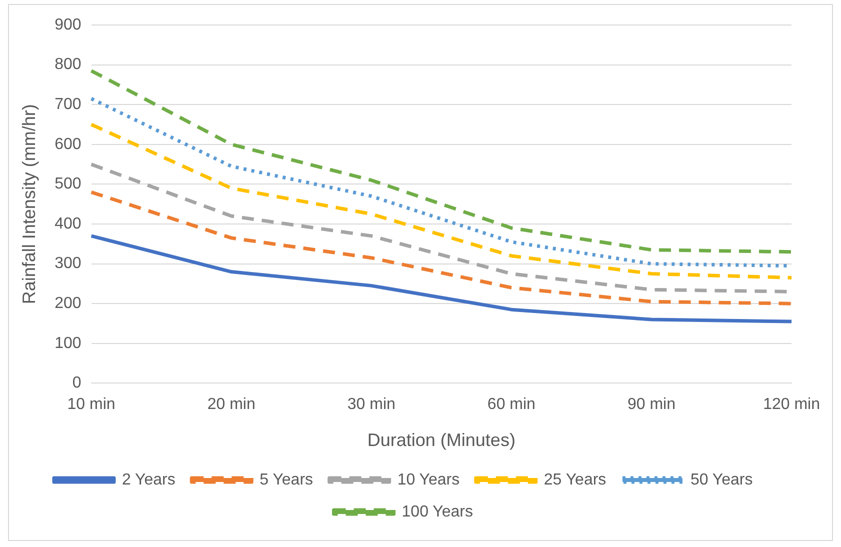 This screenshot has width=841, height=547. What do you see at coordinates (28, 204) in the screenshot?
I see `y-axis-title: Rainfall Intensity (mm/hr)` at bounding box center [28, 204].